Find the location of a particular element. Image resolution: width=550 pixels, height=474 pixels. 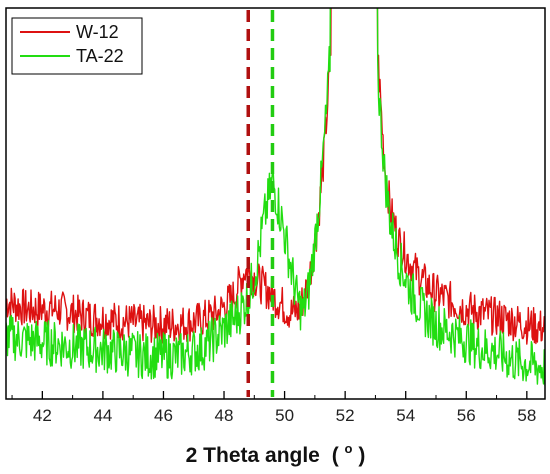

legend-label-ta-22: TA-22 is located at coordinates (100, 56).